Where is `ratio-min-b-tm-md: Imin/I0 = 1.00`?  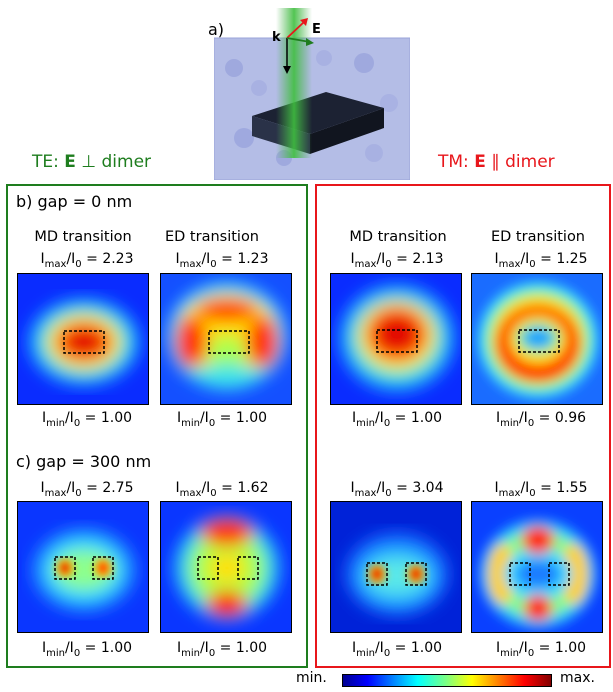
ratio-min-b-tm-md: Imin/I0 = 1.00 is located at coordinates (397, 419).